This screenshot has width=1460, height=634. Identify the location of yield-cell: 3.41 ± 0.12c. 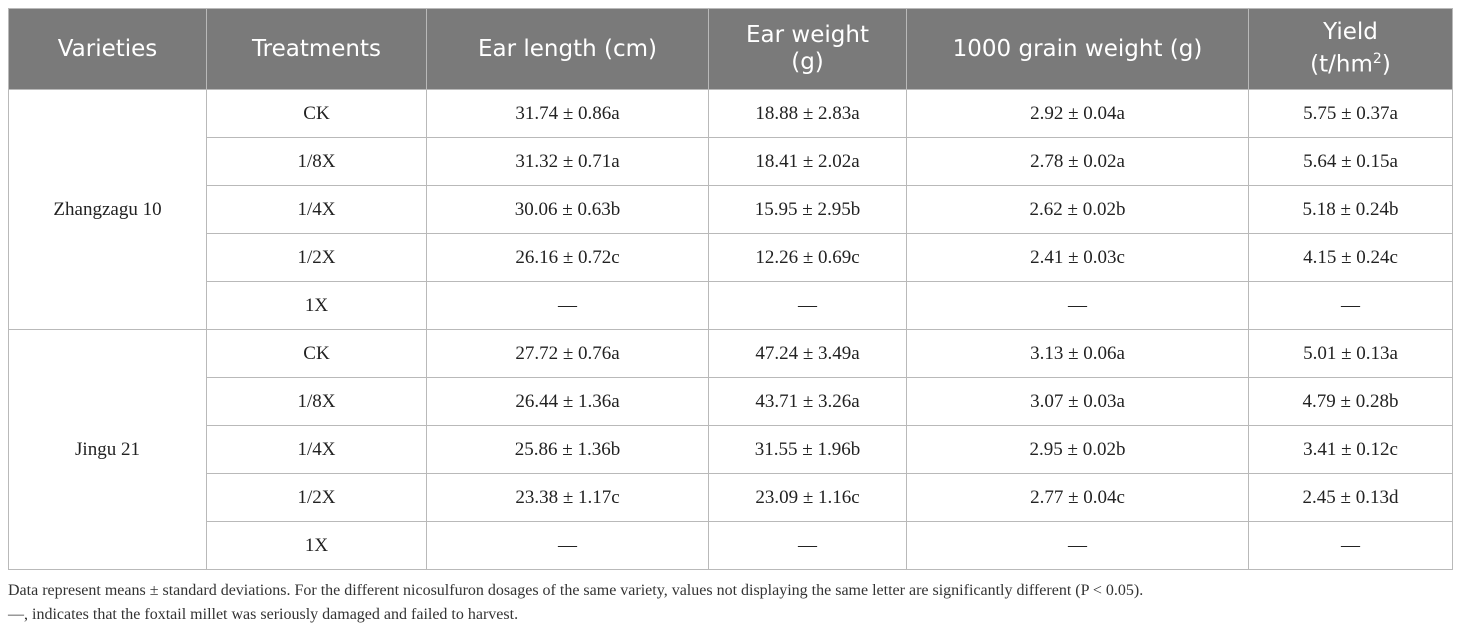
(1350, 449).